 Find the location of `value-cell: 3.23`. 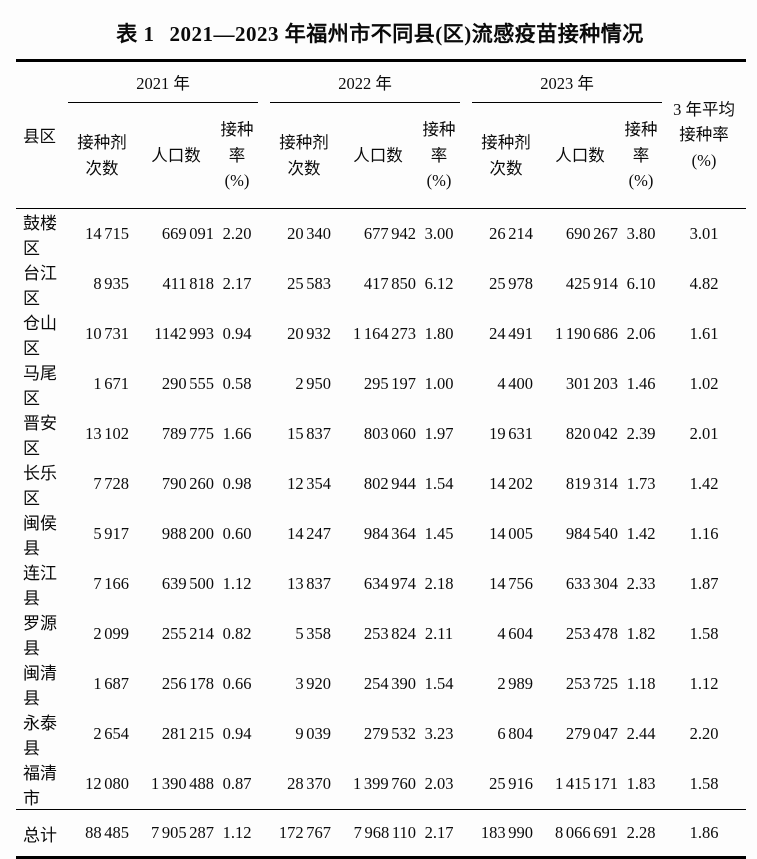

value-cell: 3.23 is located at coordinates (439, 733).